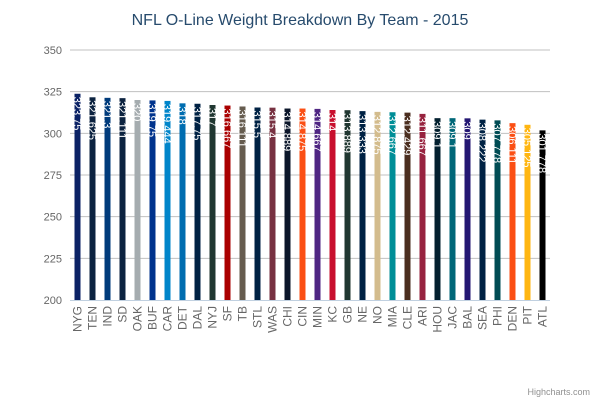 The image size is (600, 400). What do you see at coordinates (303, 316) in the screenshot?
I see `x-tick-label: CIN` at bounding box center [303, 316].